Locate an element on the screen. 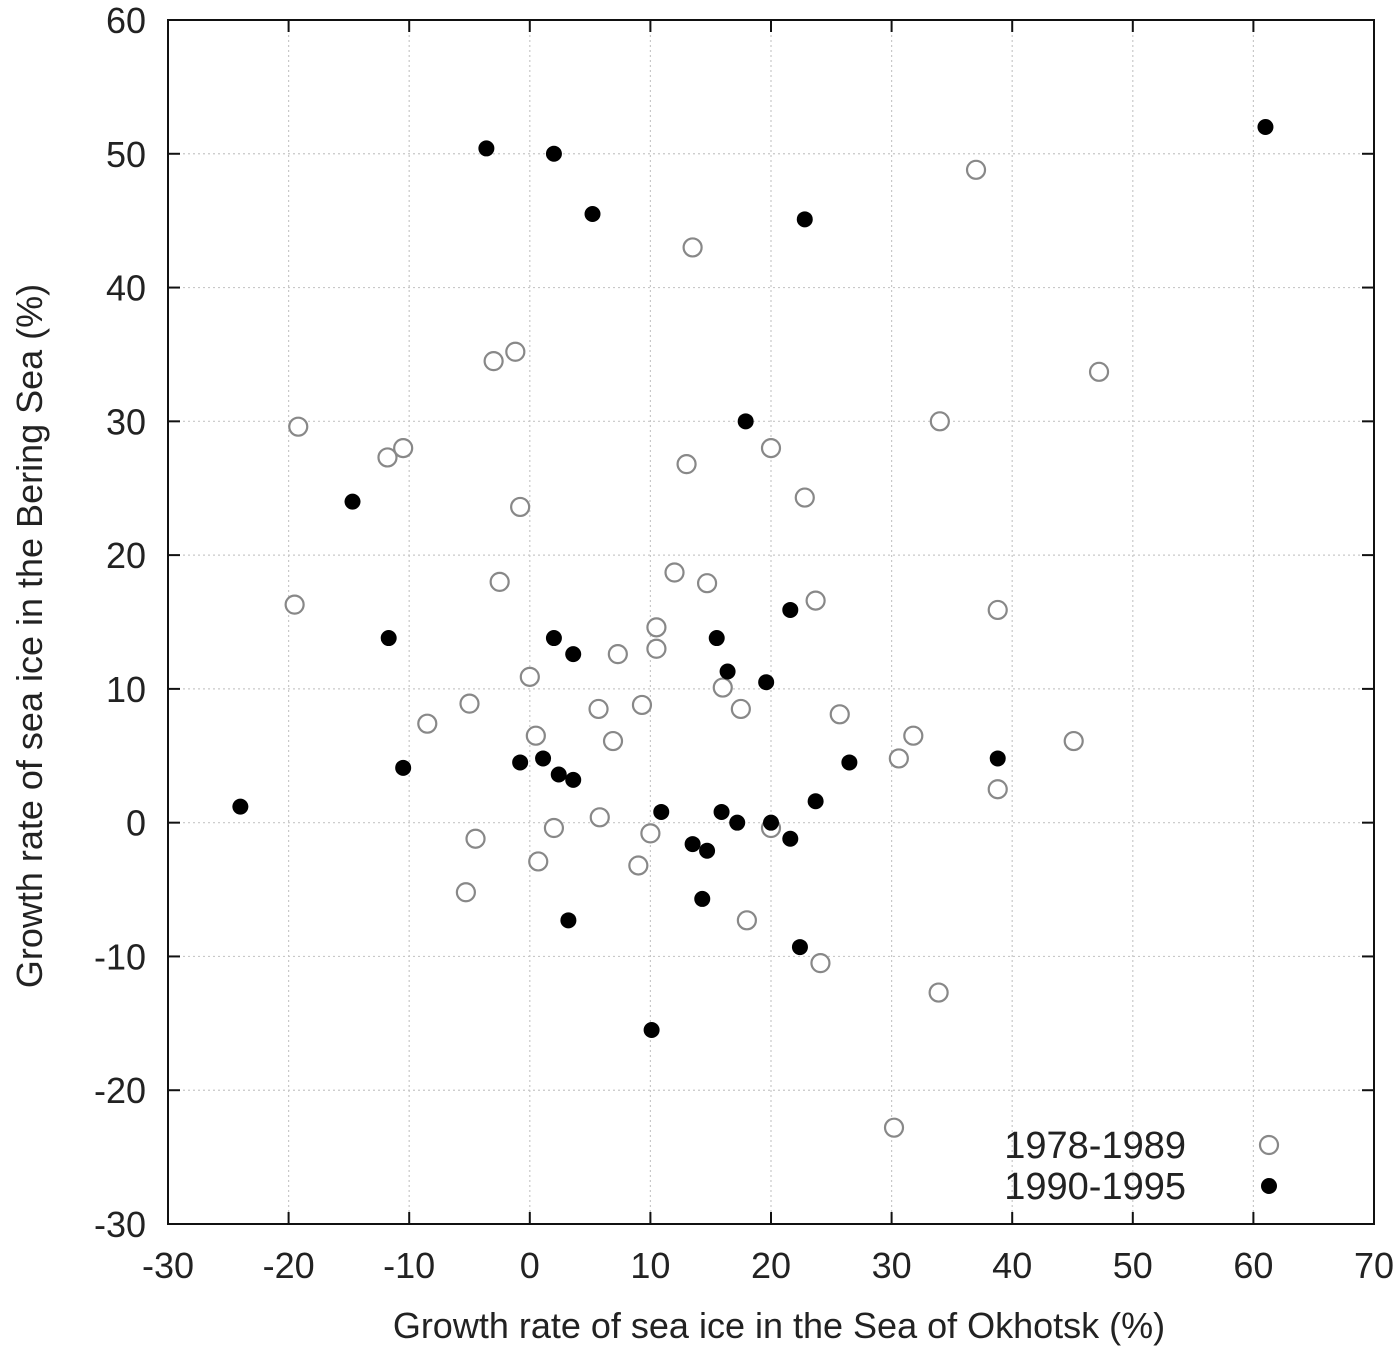 The image size is (1400, 1354). y-tick-labels: 60 50 40 30 20 10 0 -10 -20 -30 is located at coordinates (120, 622).